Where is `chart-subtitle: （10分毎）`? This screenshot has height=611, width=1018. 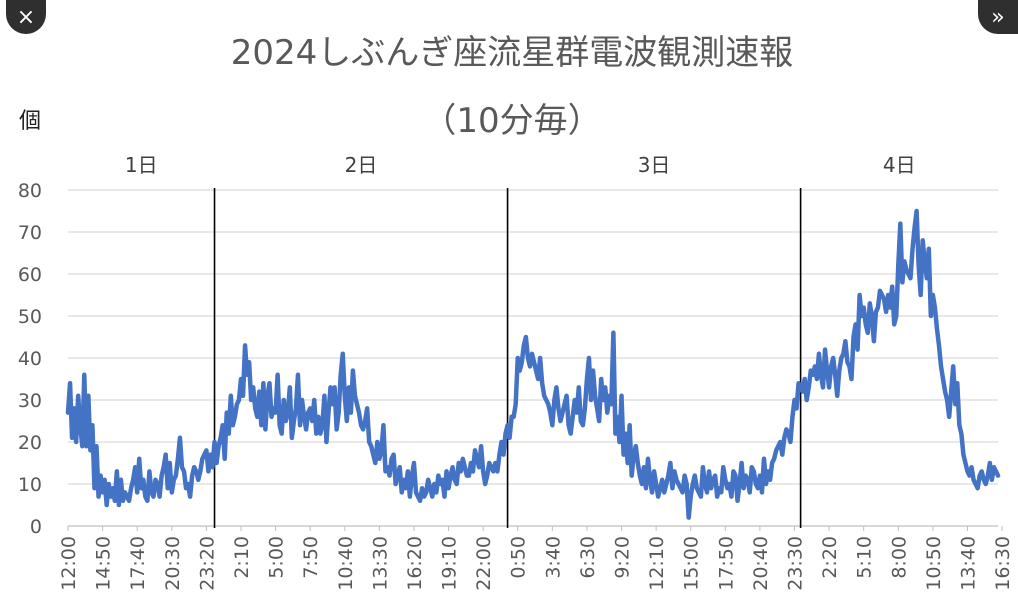
chart-subtitle: （10分毎） is located at coordinates (511, 121).